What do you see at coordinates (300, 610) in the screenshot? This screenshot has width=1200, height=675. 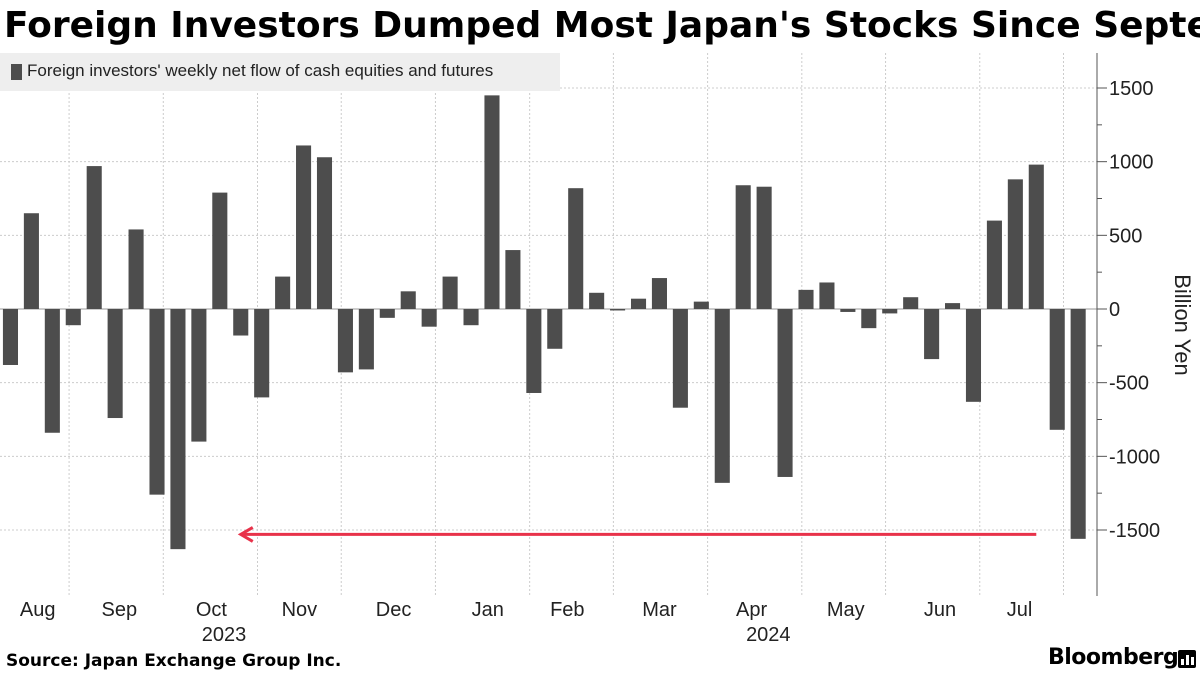 I see `x-tick-label: Nov` at bounding box center [300, 610].